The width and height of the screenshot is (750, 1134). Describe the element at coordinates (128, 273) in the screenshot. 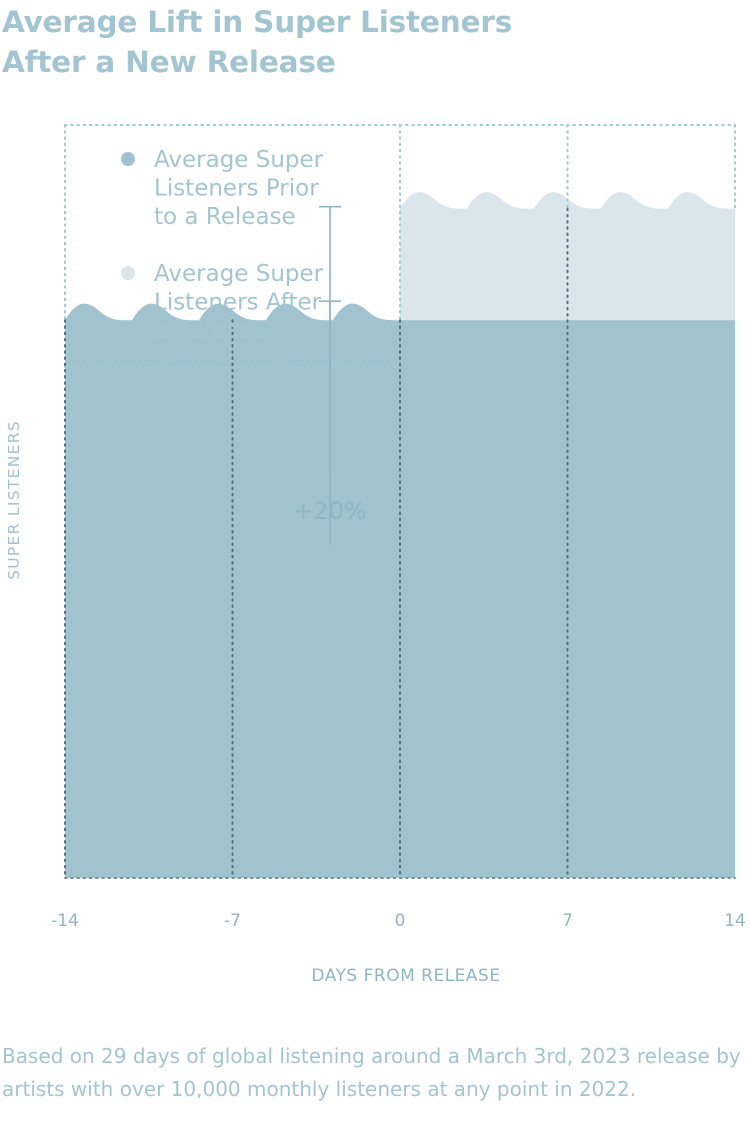

I see `legend-marker-after` at that location.